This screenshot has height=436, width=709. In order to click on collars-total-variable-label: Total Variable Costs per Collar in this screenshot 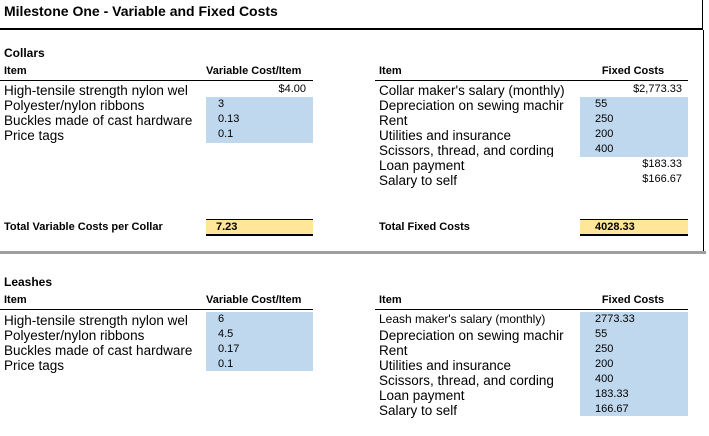, I will do `click(83, 227)`.